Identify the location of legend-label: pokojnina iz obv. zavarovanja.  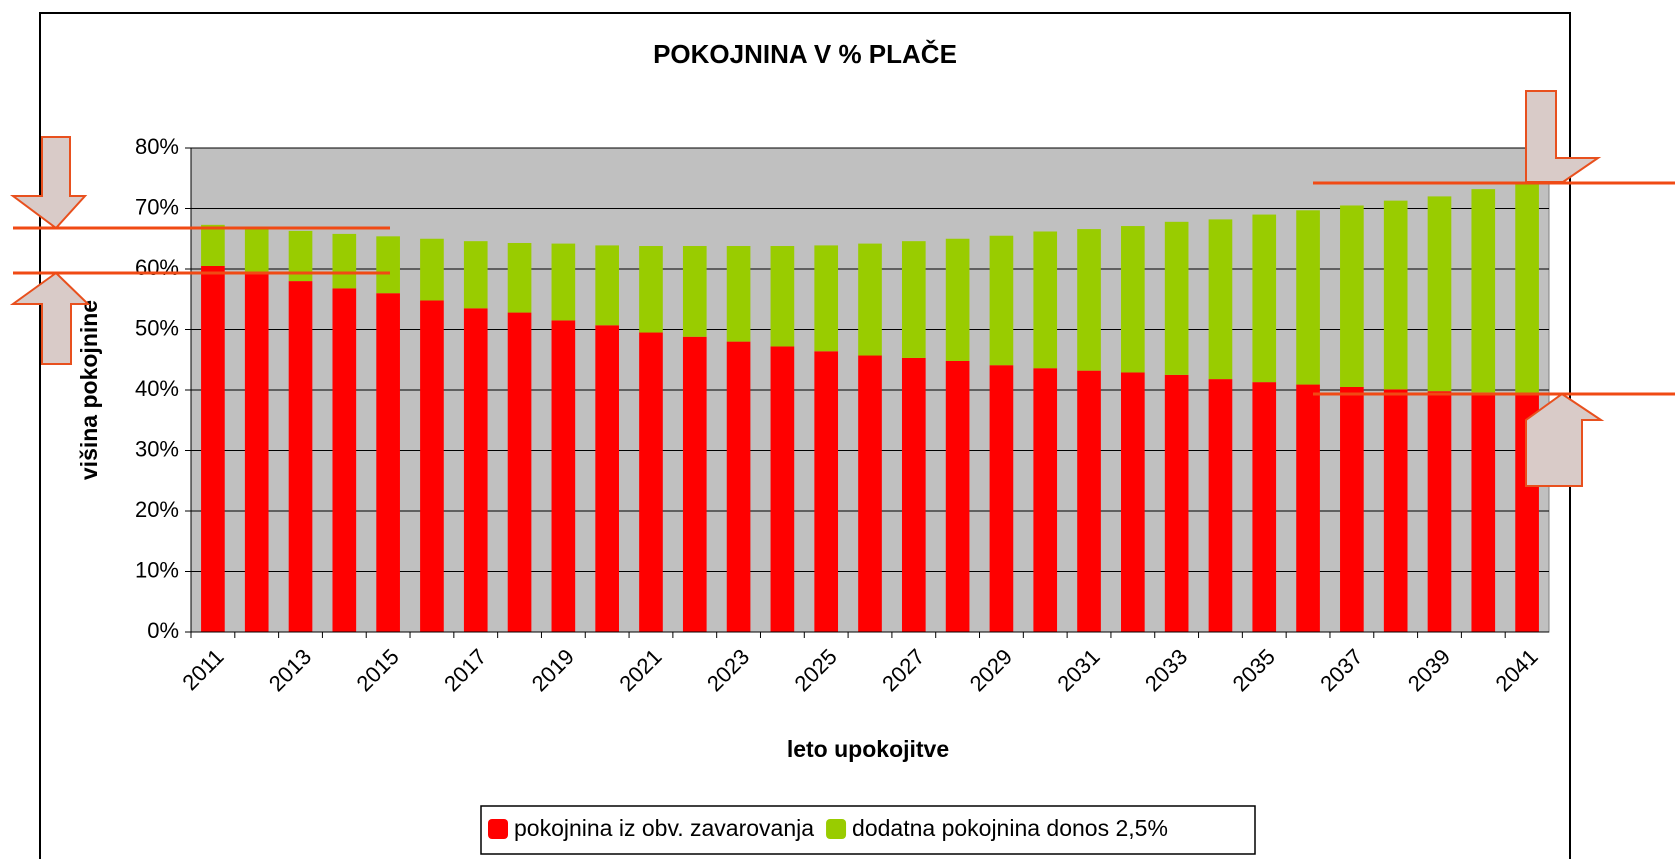
(664, 828).